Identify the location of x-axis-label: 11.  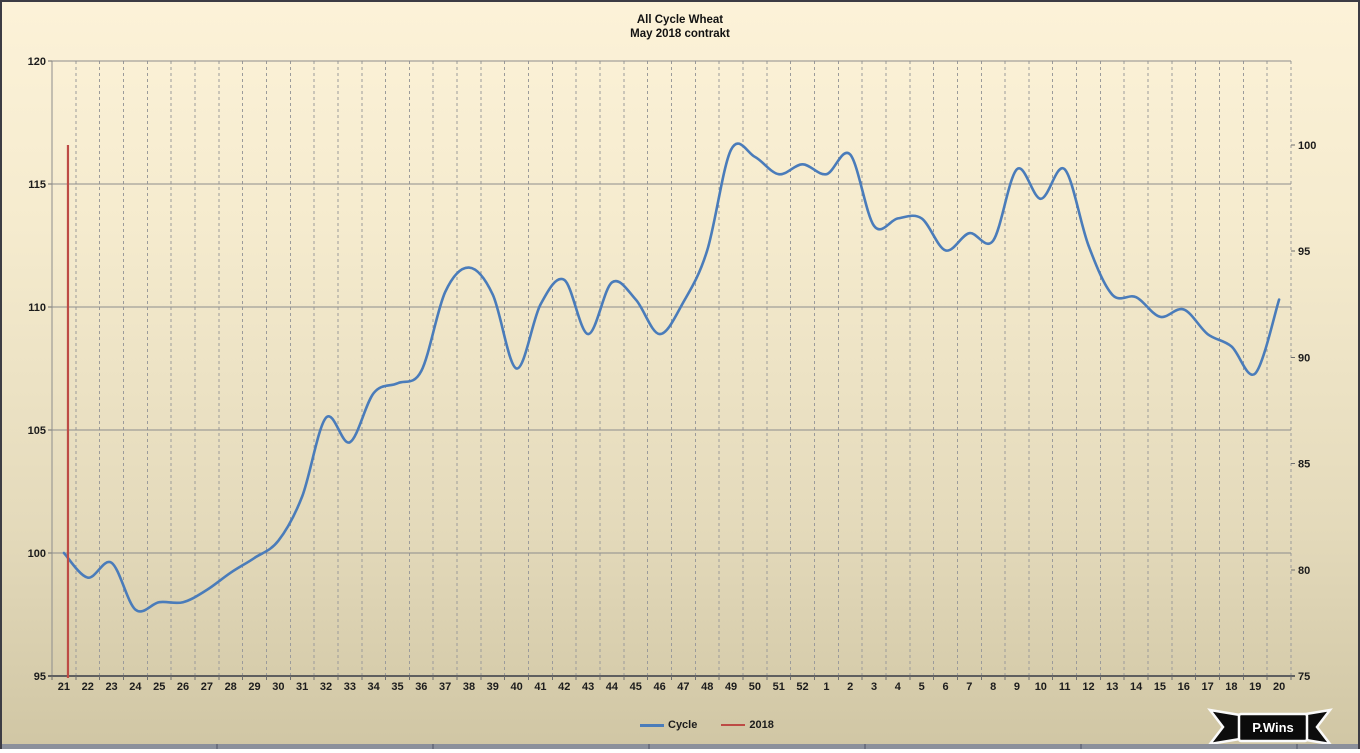
(1065, 687).